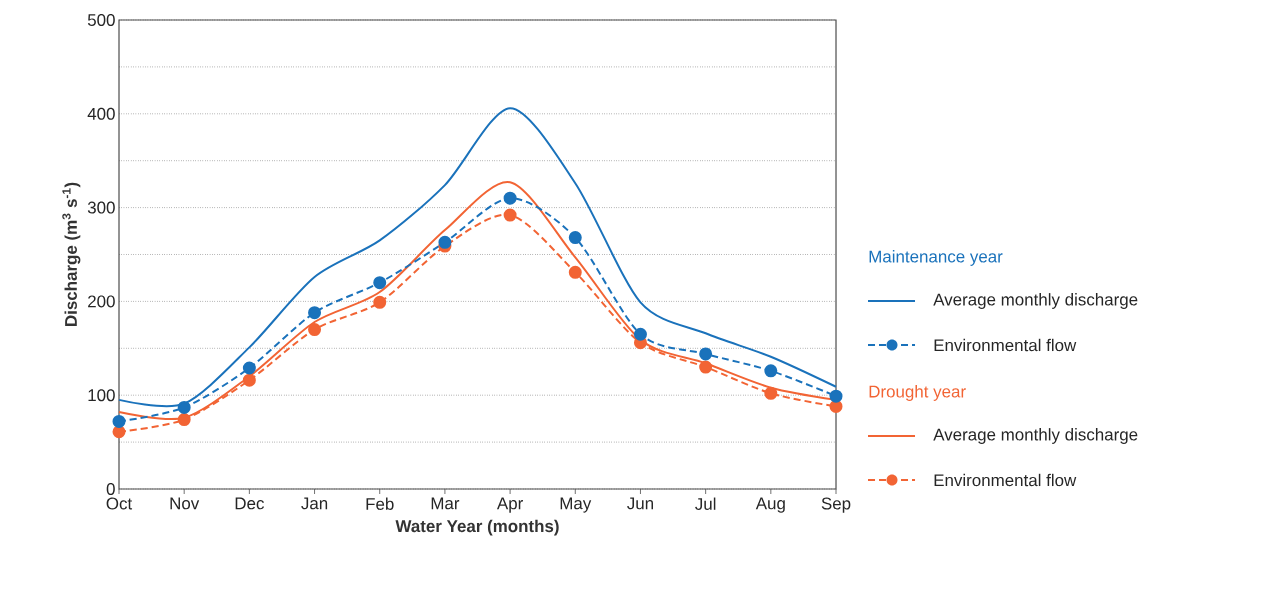 The height and width of the screenshot is (592, 1278). Describe the element at coordinates (576, 505) in the screenshot. I see `x-tick-label: May` at that location.